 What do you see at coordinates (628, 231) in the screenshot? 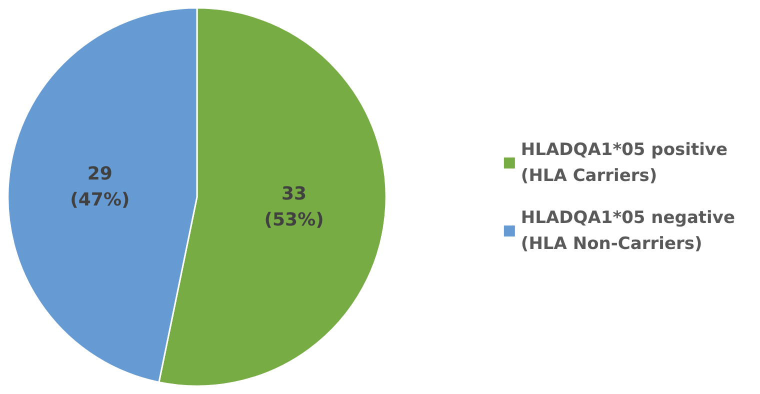
I see `legend-label: HLADQA1*05 negative (HLA Non-Carriers)` at bounding box center [628, 231].